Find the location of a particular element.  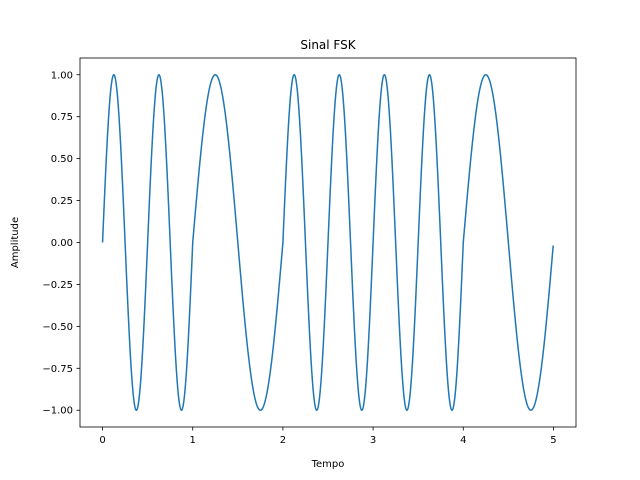

y-tick-label: 0.00 is located at coordinates (62, 243).